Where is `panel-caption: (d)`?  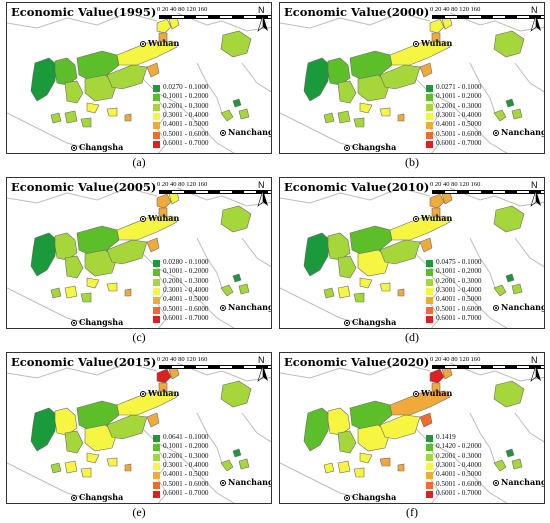
panel-caption: (d) is located at coordinates (412, 337).